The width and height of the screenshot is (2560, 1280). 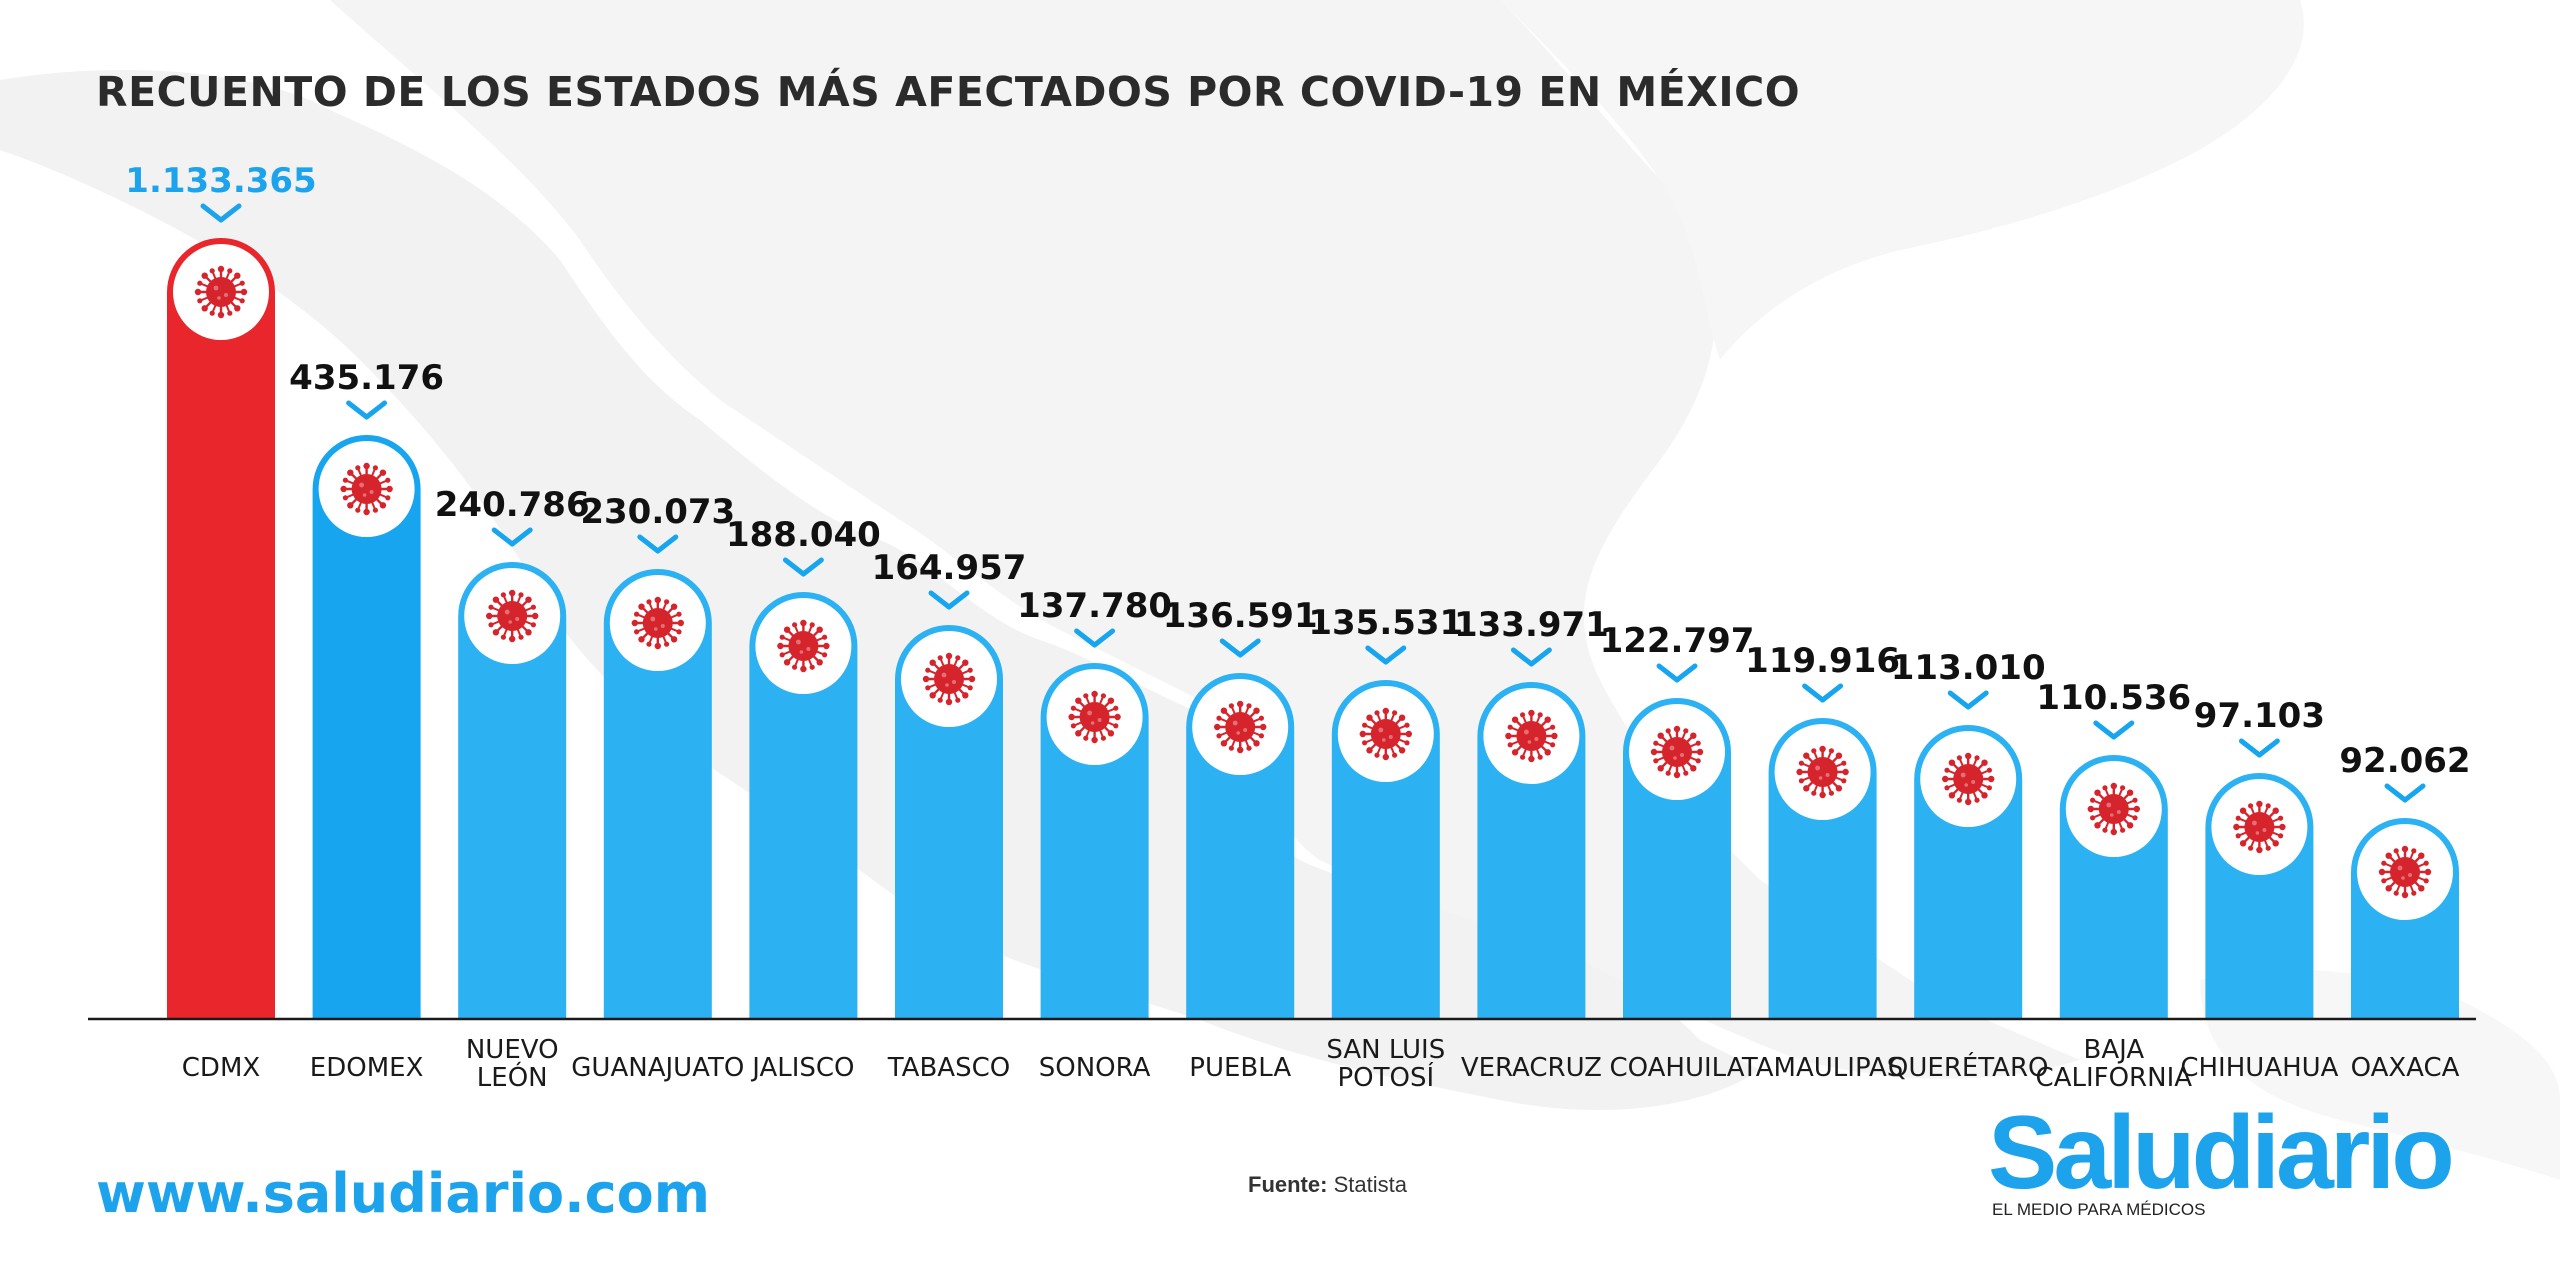 I want to click on bar-group: 92.062, so click(x=2405, y=879).